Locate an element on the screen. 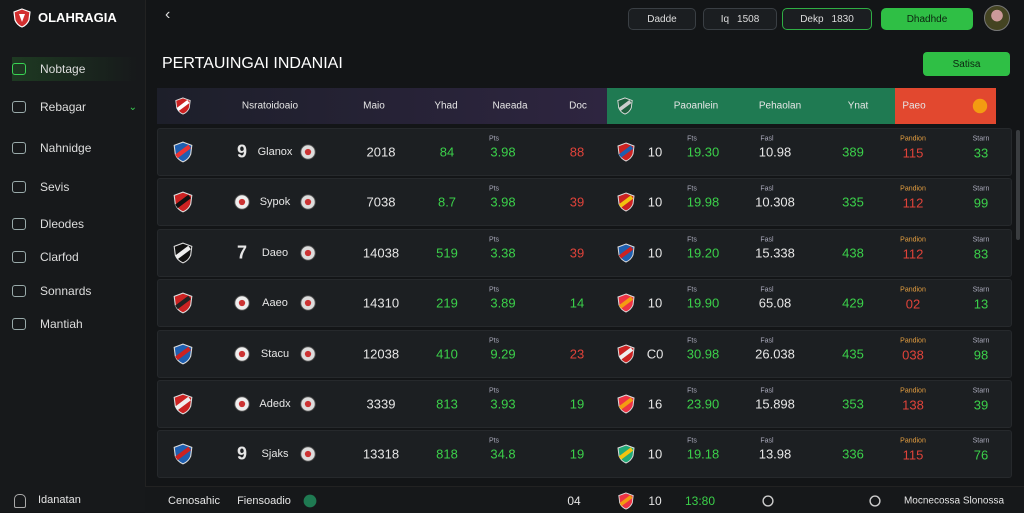 The image size is (1024, 513). avatar is located at coordinates (997, 18).